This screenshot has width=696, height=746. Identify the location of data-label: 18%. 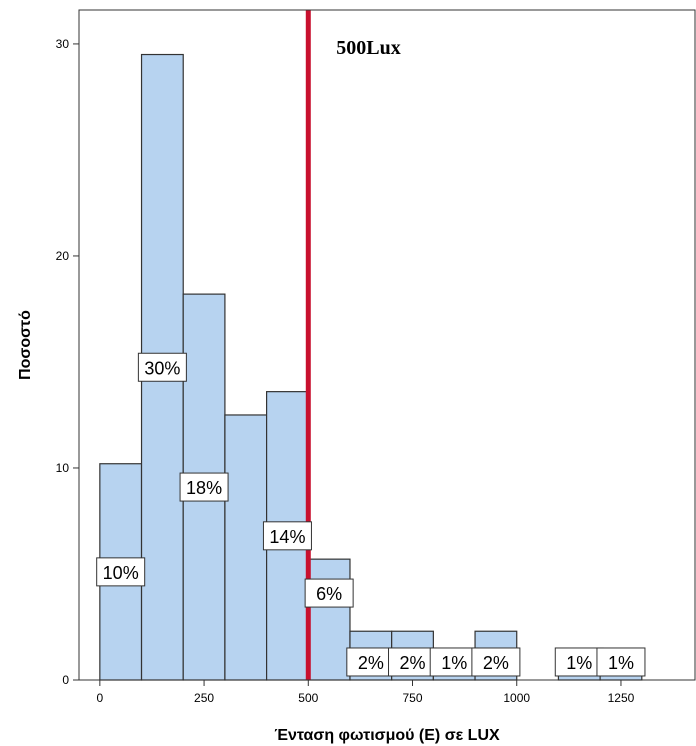
(204, 487).